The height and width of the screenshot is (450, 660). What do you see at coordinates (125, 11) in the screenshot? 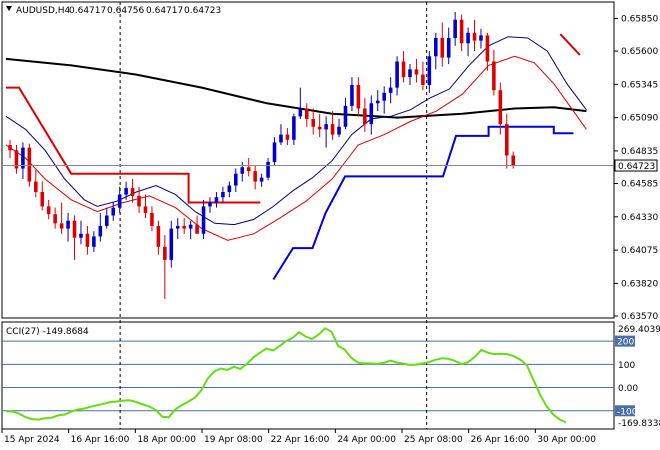
I see `ohlc-high: 0.64756` at bounding box center [125, 11].